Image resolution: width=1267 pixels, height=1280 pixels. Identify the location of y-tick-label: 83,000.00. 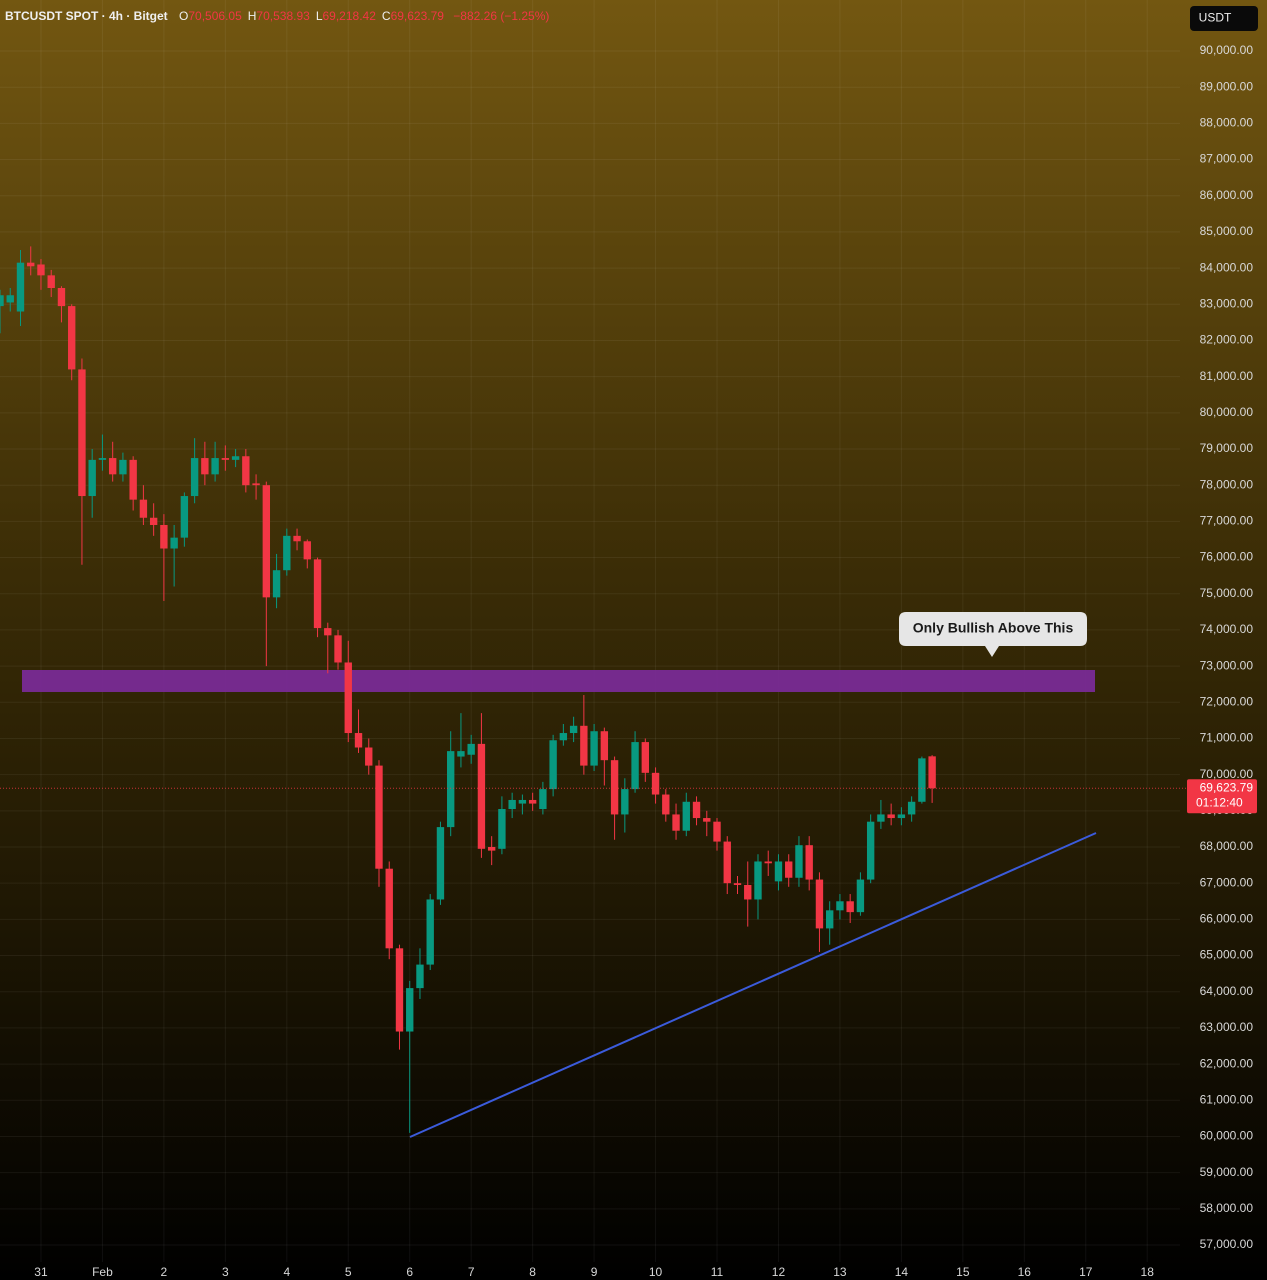
(1227, 303).